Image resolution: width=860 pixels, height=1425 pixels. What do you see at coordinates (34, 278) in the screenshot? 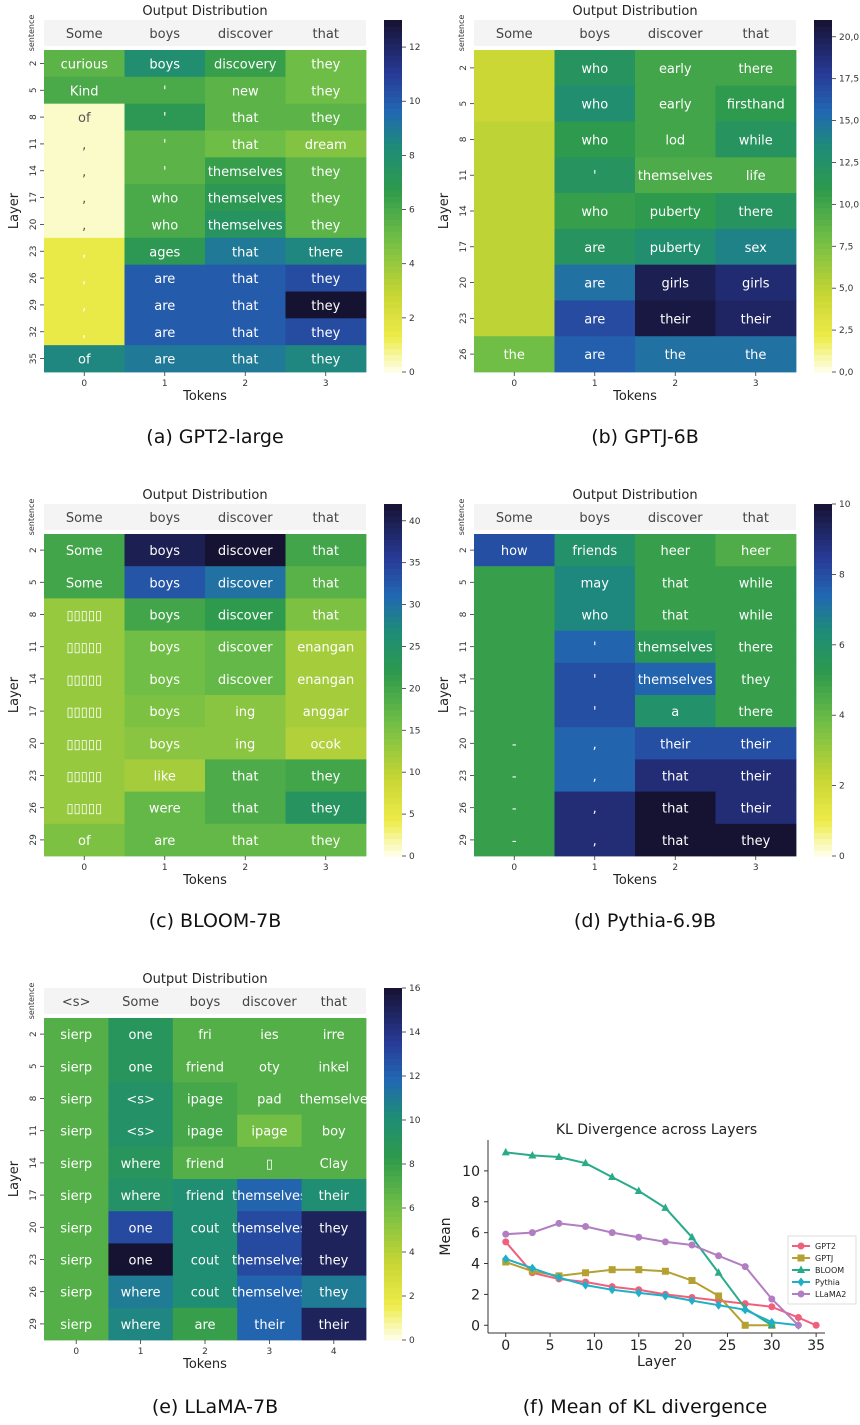
I see `row-tick-label: 26` at bounding box center [34, 278].